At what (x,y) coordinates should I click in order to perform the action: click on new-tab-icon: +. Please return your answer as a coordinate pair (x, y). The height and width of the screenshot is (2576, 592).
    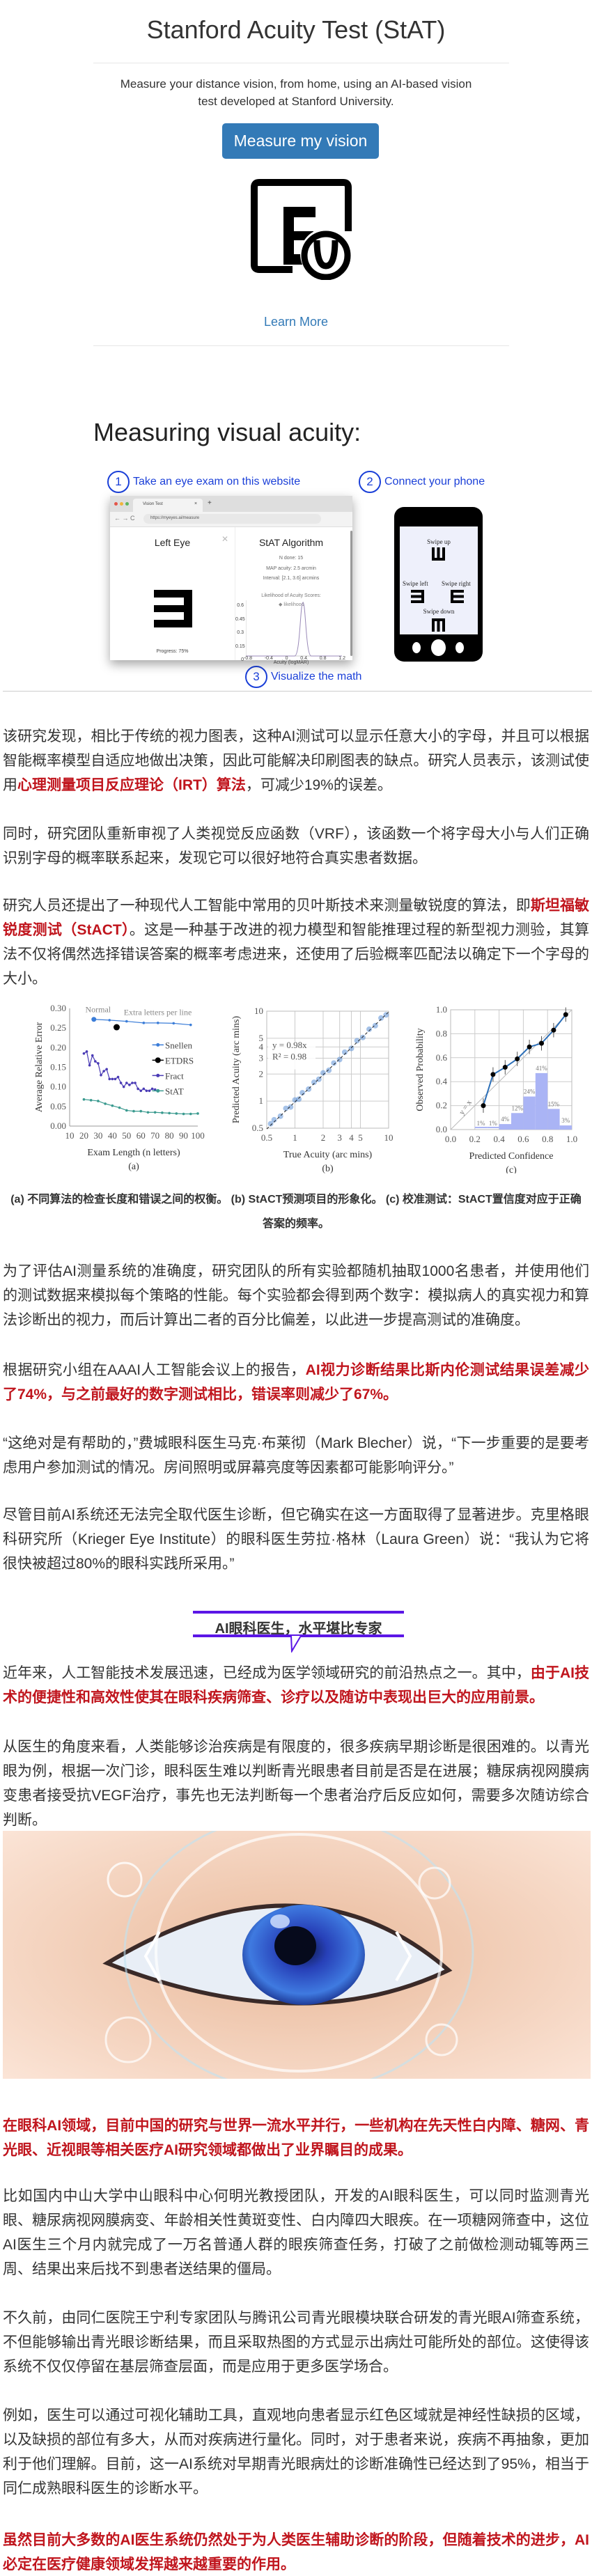
    Looking at the image, I should click on (210, 503).